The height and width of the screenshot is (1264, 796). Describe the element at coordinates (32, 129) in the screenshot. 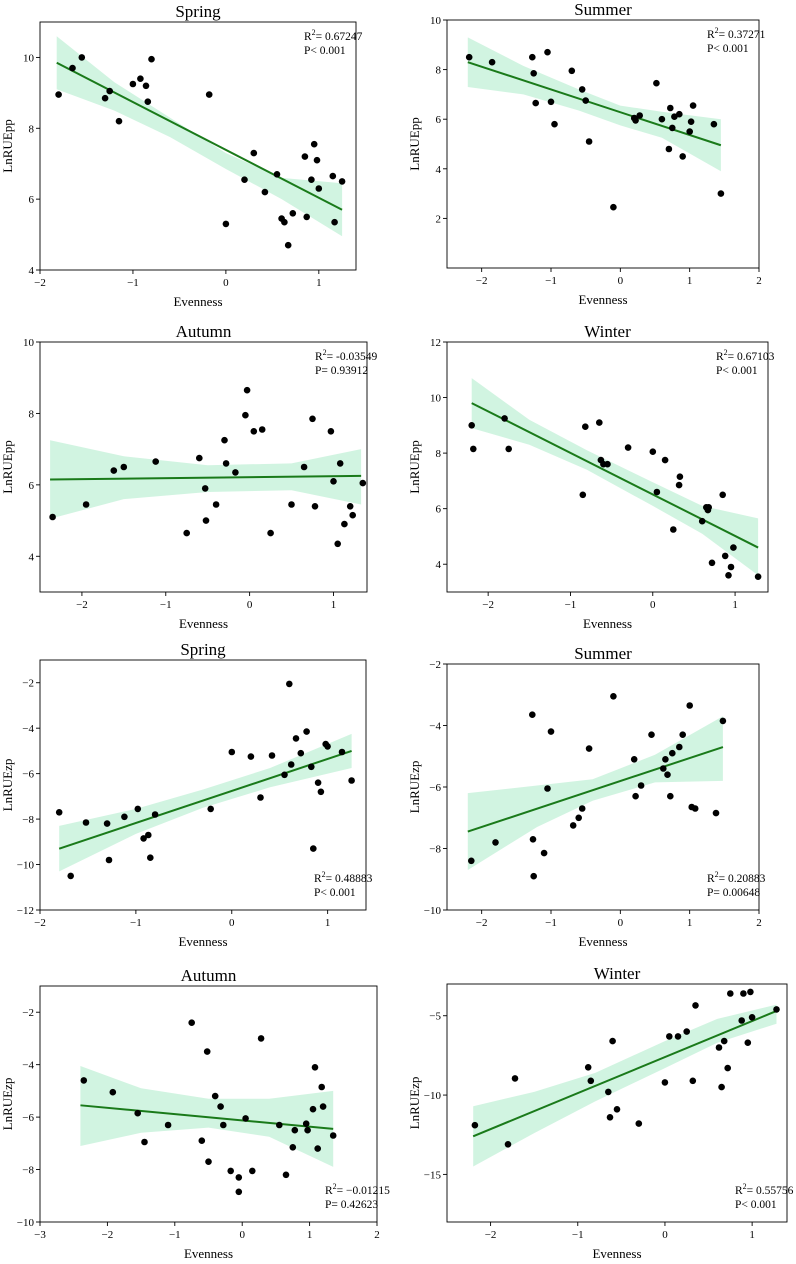

I see `y-tick-label: 8` at that location.